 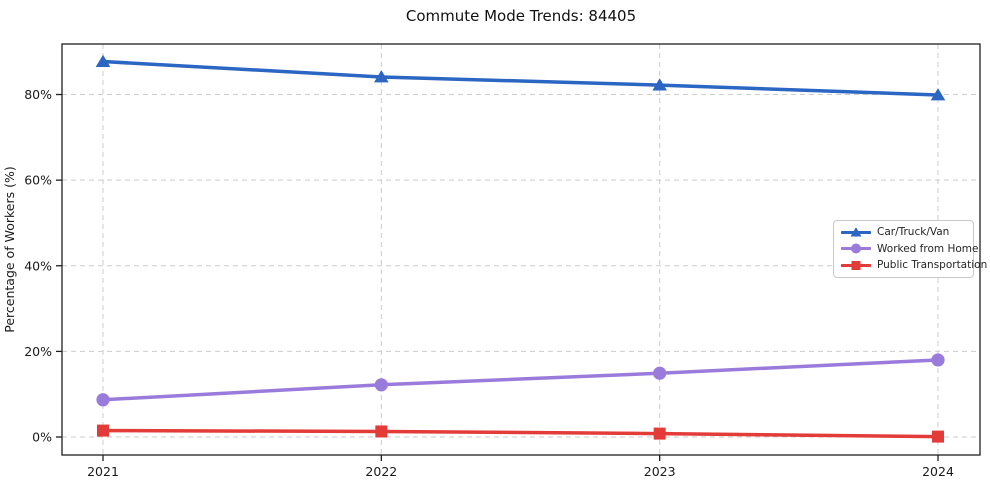 I want to click on y-tick-label: 60%, so click(x=38, y=180).